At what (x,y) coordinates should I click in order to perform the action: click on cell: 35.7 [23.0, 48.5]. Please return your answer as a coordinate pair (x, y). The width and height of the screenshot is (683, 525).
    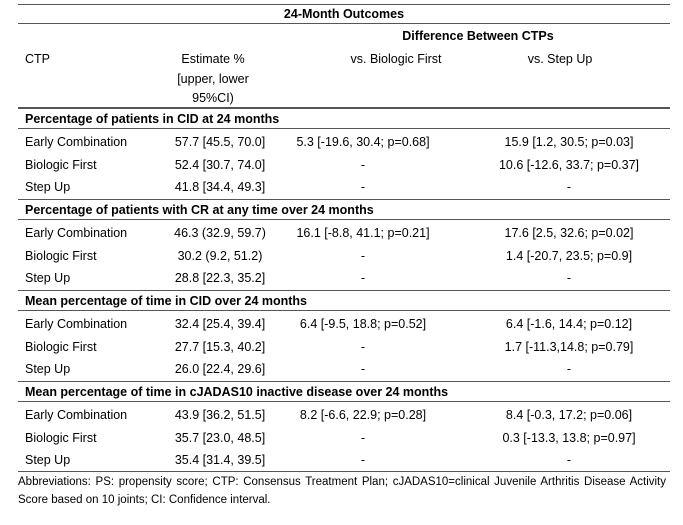
    Looking at the image, I should click on (220, 437).